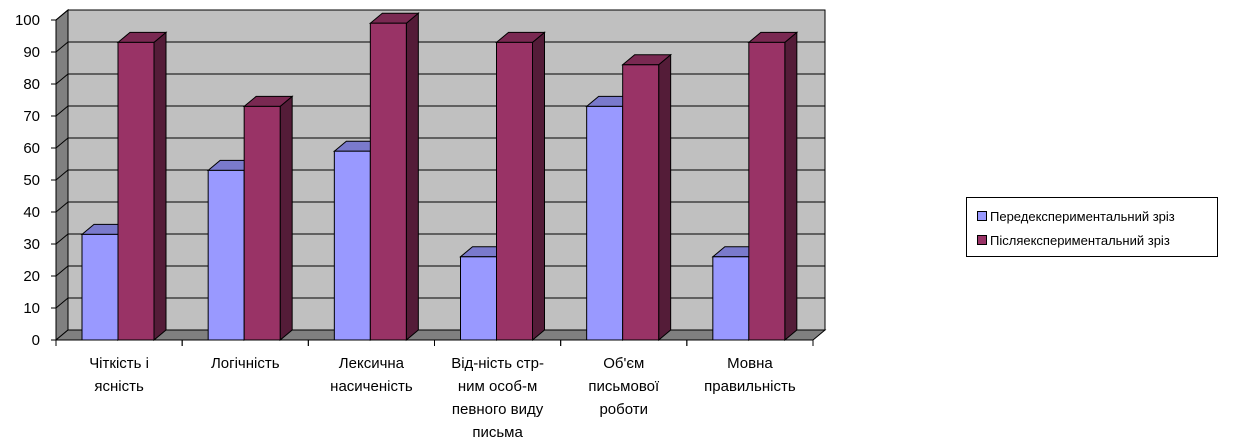 This screenshot has width=1238, height=438. Describe the element at coordinates (371, 386) in the screenshot. I see `x-category-label-line: насиченість` at that location.